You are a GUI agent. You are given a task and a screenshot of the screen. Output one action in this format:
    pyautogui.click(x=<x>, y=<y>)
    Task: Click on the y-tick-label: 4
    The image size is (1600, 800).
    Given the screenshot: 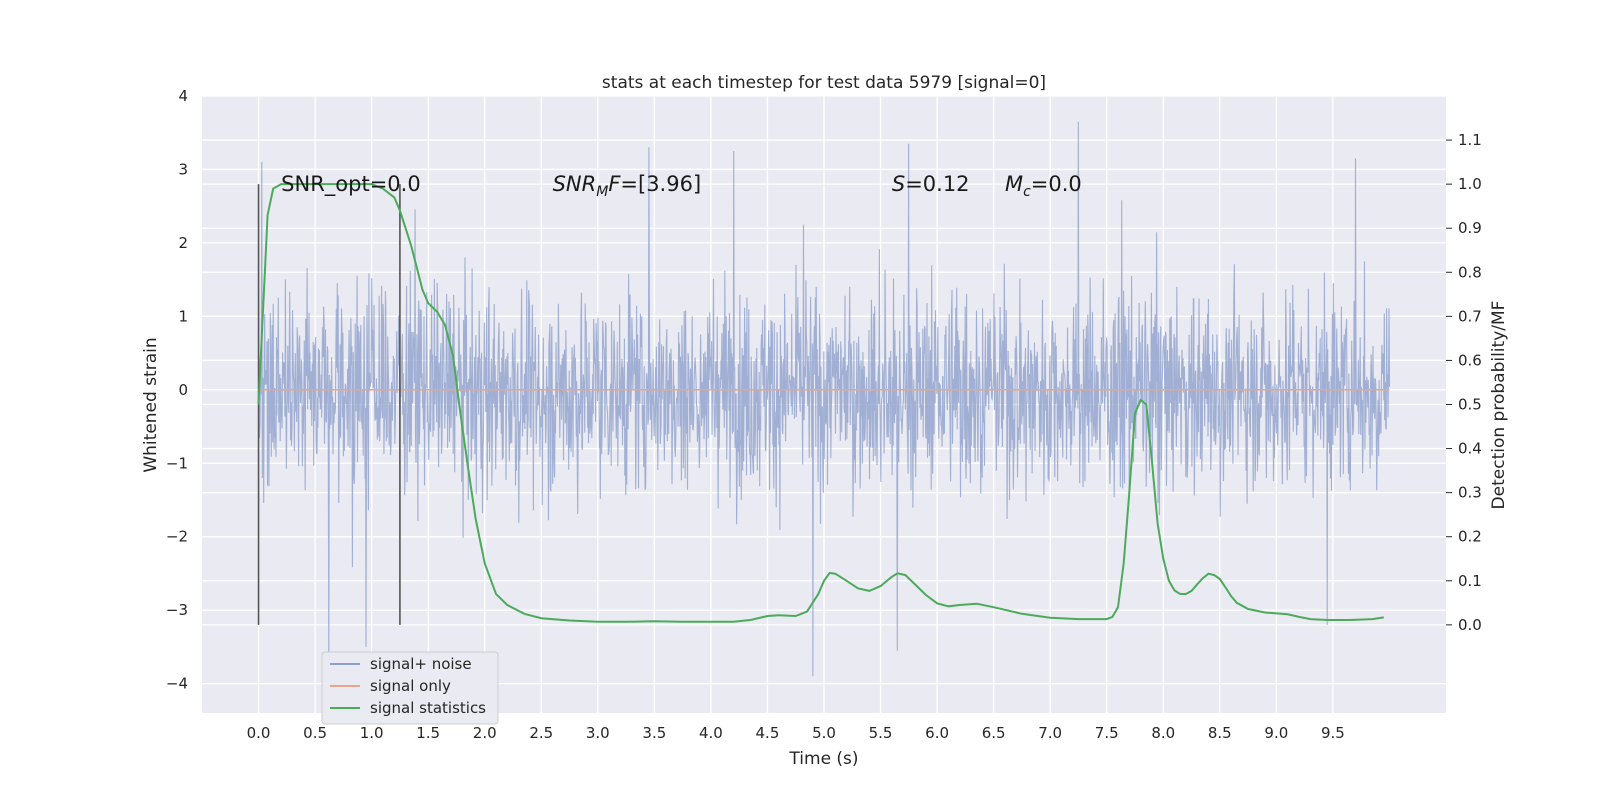 What is the action you would take?
    pyautogui.click(x=183, y=96)
    